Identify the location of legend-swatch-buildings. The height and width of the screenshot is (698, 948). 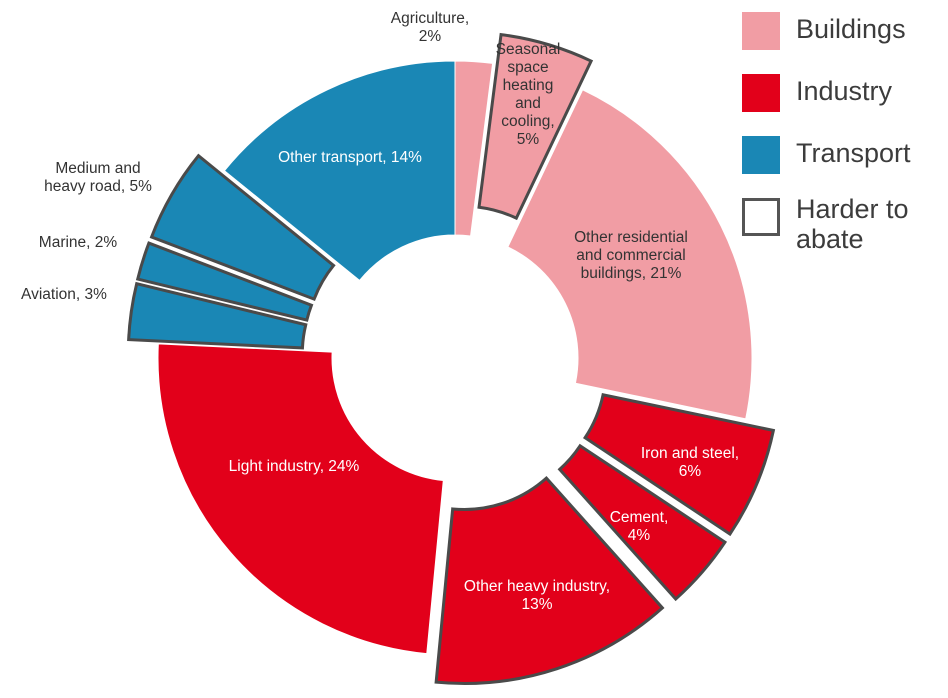
(761, 31).